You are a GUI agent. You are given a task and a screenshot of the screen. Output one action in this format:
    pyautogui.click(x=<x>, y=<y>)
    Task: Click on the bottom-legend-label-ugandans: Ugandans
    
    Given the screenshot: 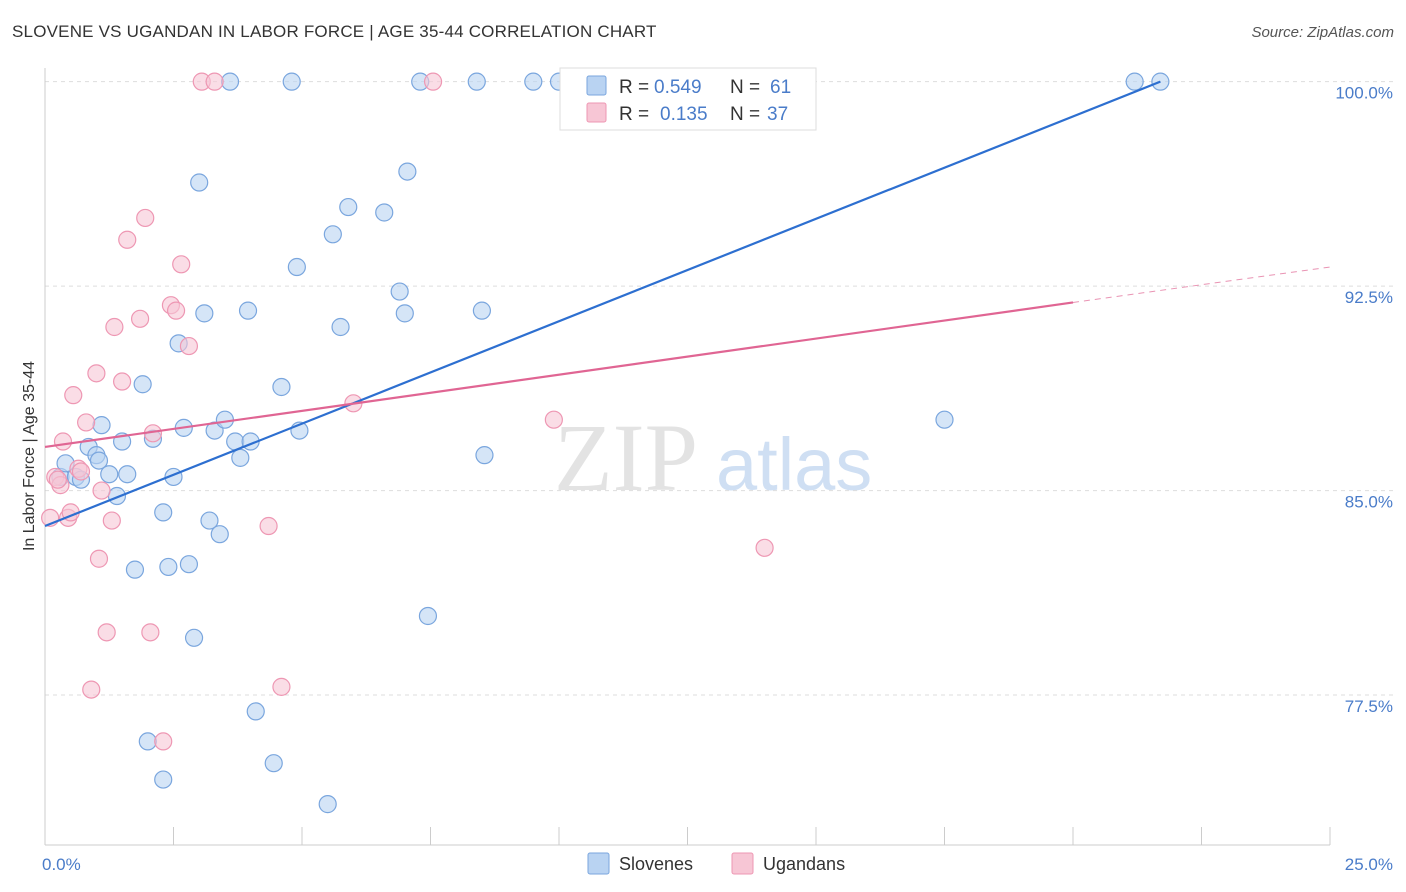 What is the action you would take?
    pyautogui.click(x=804, y=864)
    